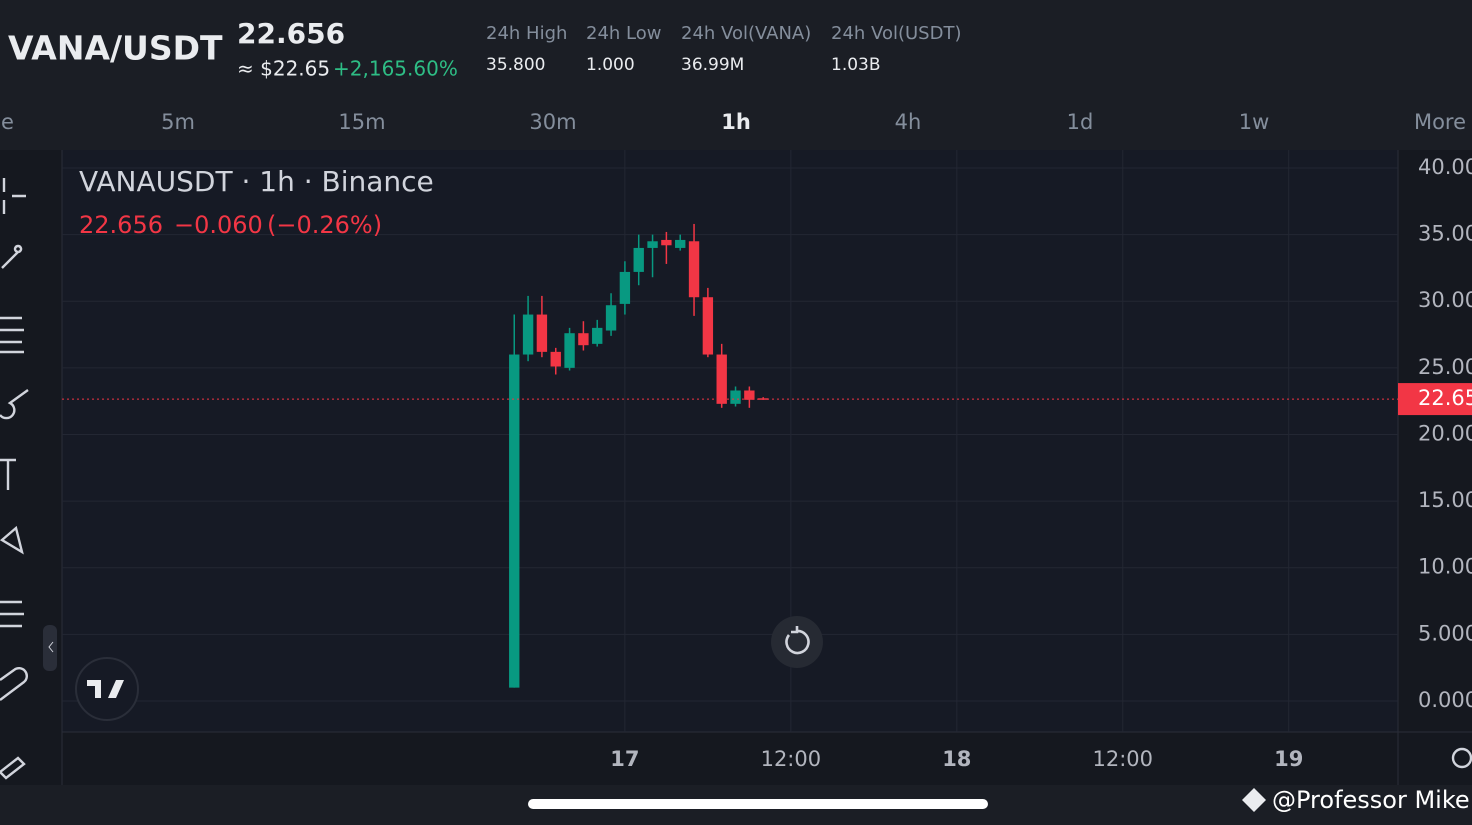 This screenshot has height=825, width=1472. Describe the element at coordinates (14, 196) in the screenshot. I see `crosshair-icon` at that location.